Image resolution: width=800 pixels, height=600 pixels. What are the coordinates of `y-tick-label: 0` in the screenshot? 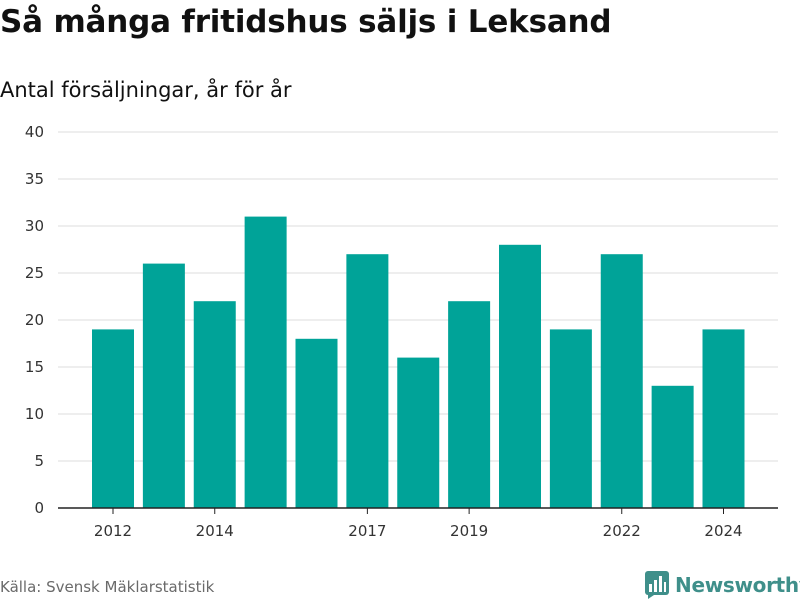 It's located at (39, 508).